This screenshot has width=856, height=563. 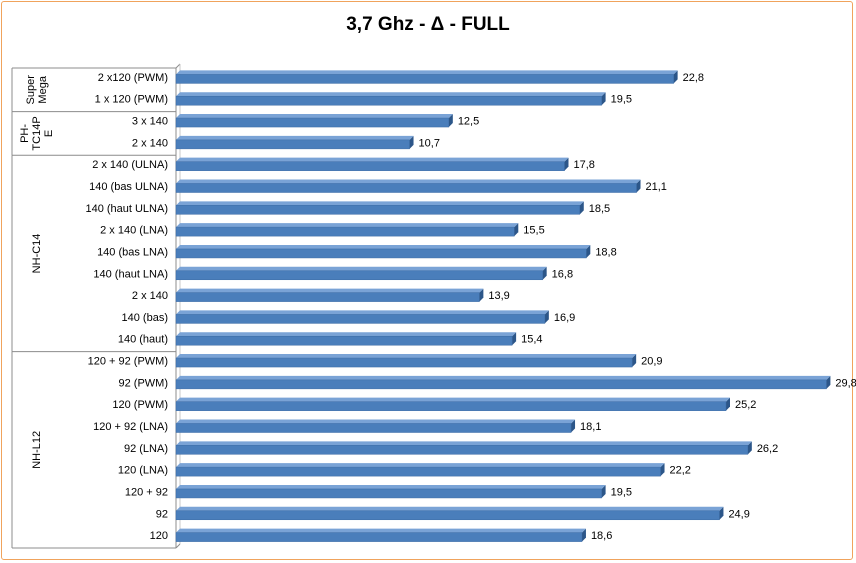 What do you see at coordinates (693, 78) in the screenshot?
I see `value-label: 22,8` at bounding box center [693, 78].